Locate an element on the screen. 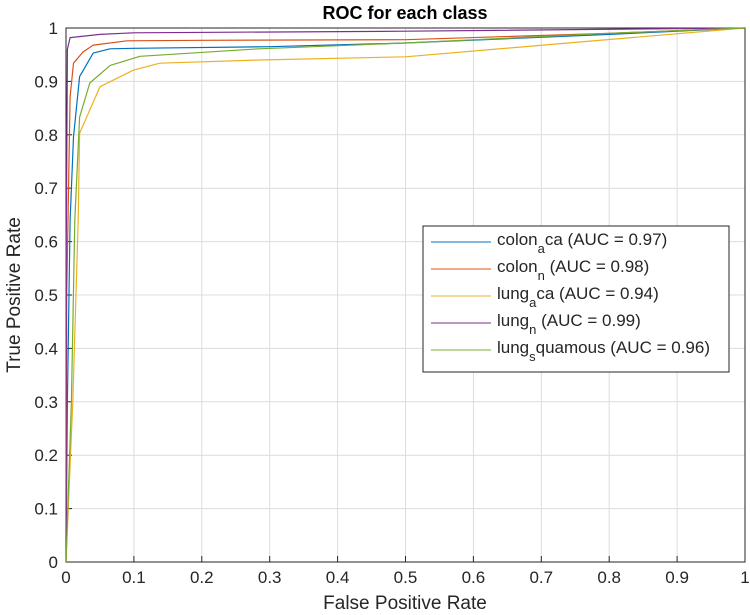  y-axis-label: True Positive Rate is located at coordinates (14, 295).